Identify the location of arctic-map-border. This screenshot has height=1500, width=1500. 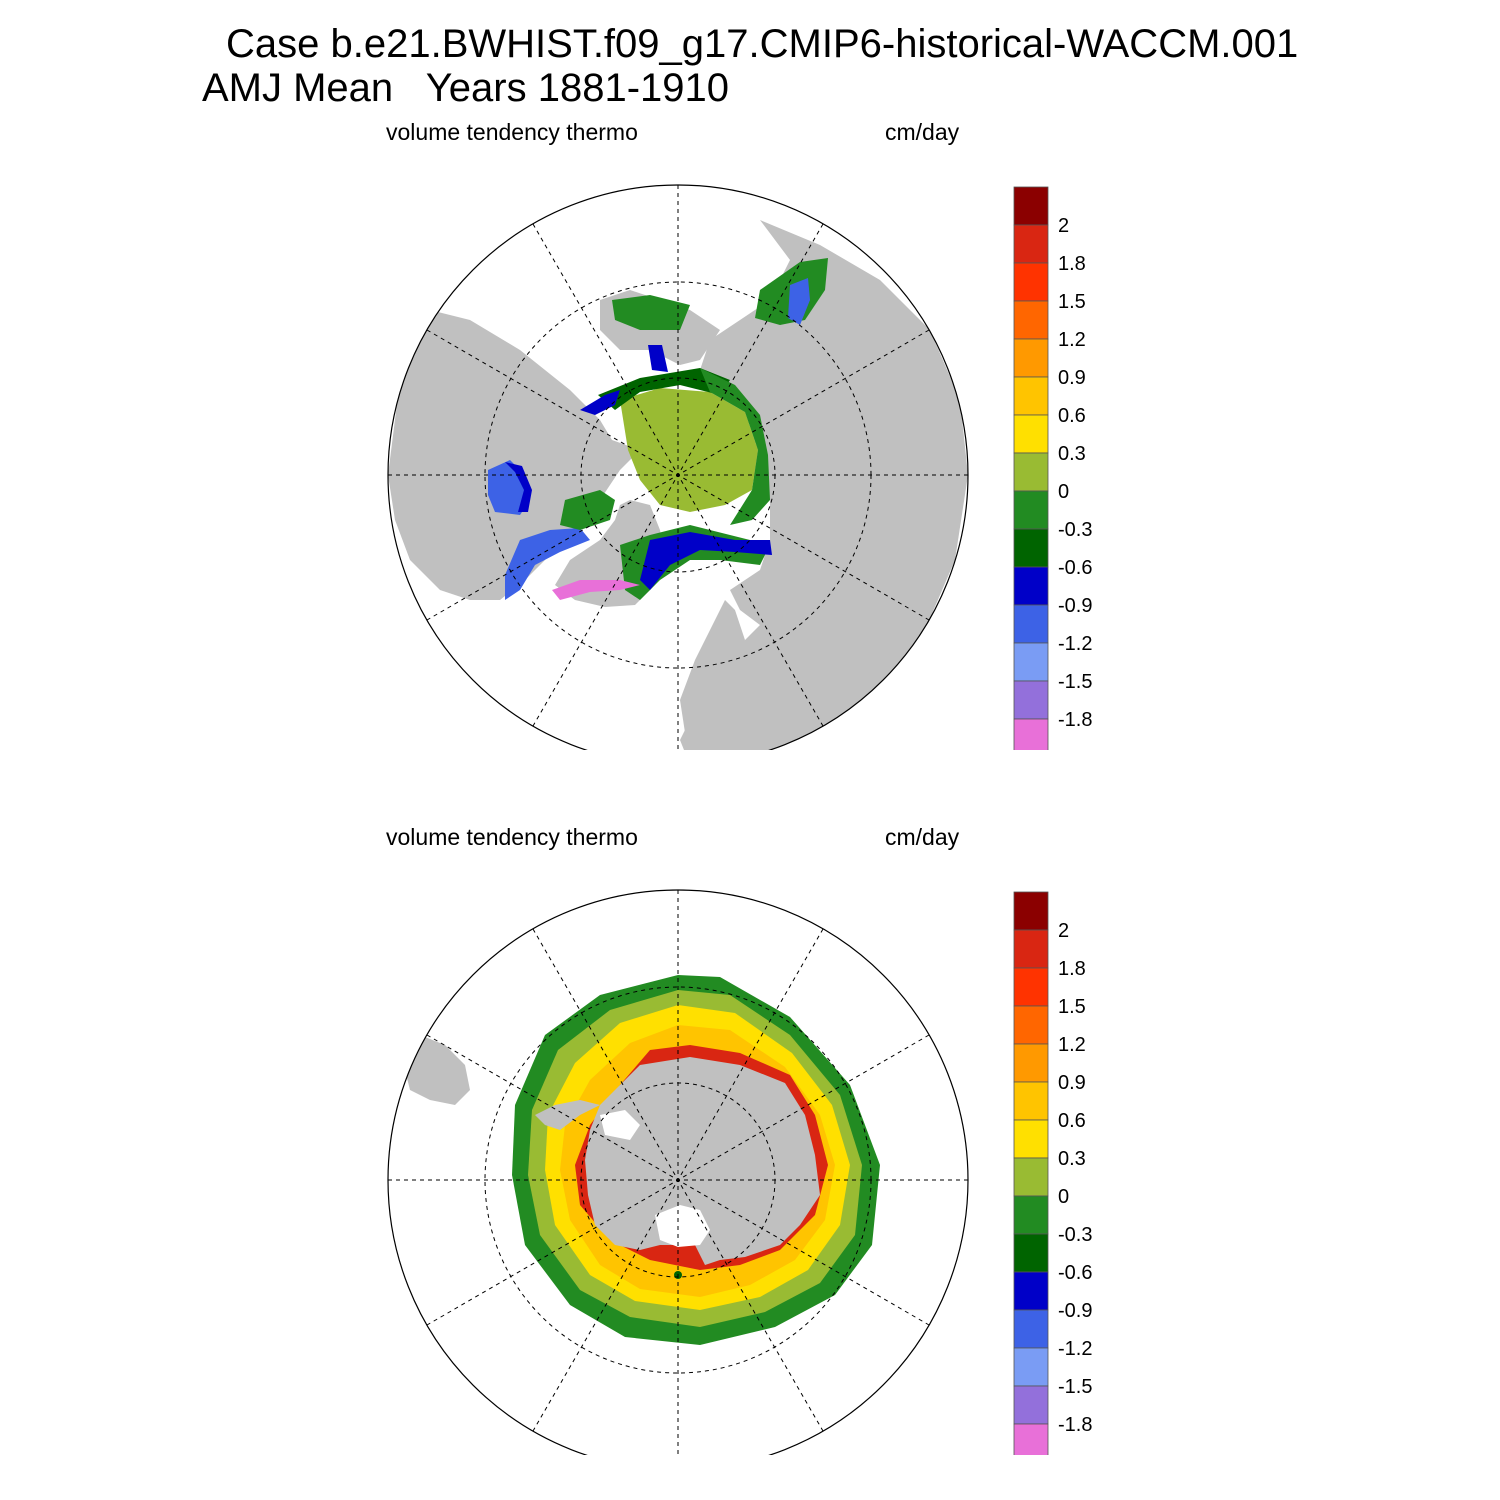
(678, 467).